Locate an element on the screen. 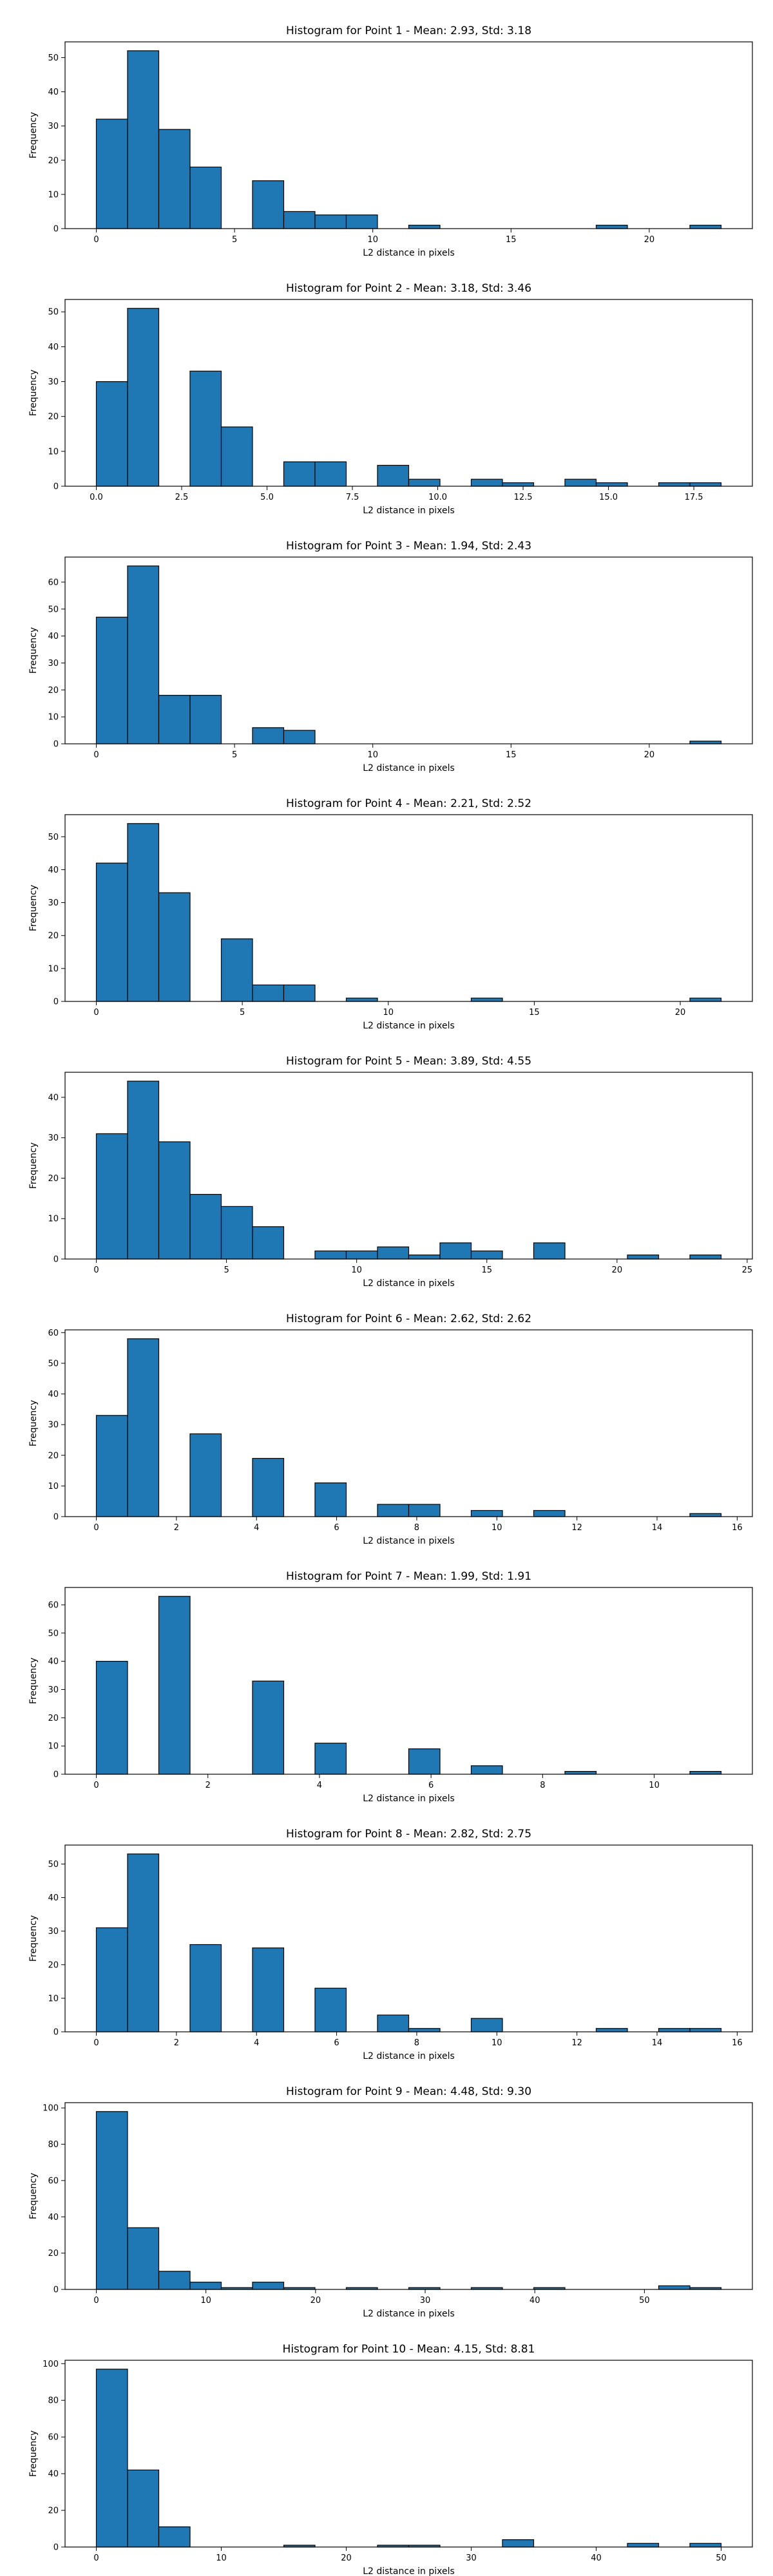 The width and height of the screenshot is (773, 2576). x-tick-label: 14 is located at coordinates (657, 2043).